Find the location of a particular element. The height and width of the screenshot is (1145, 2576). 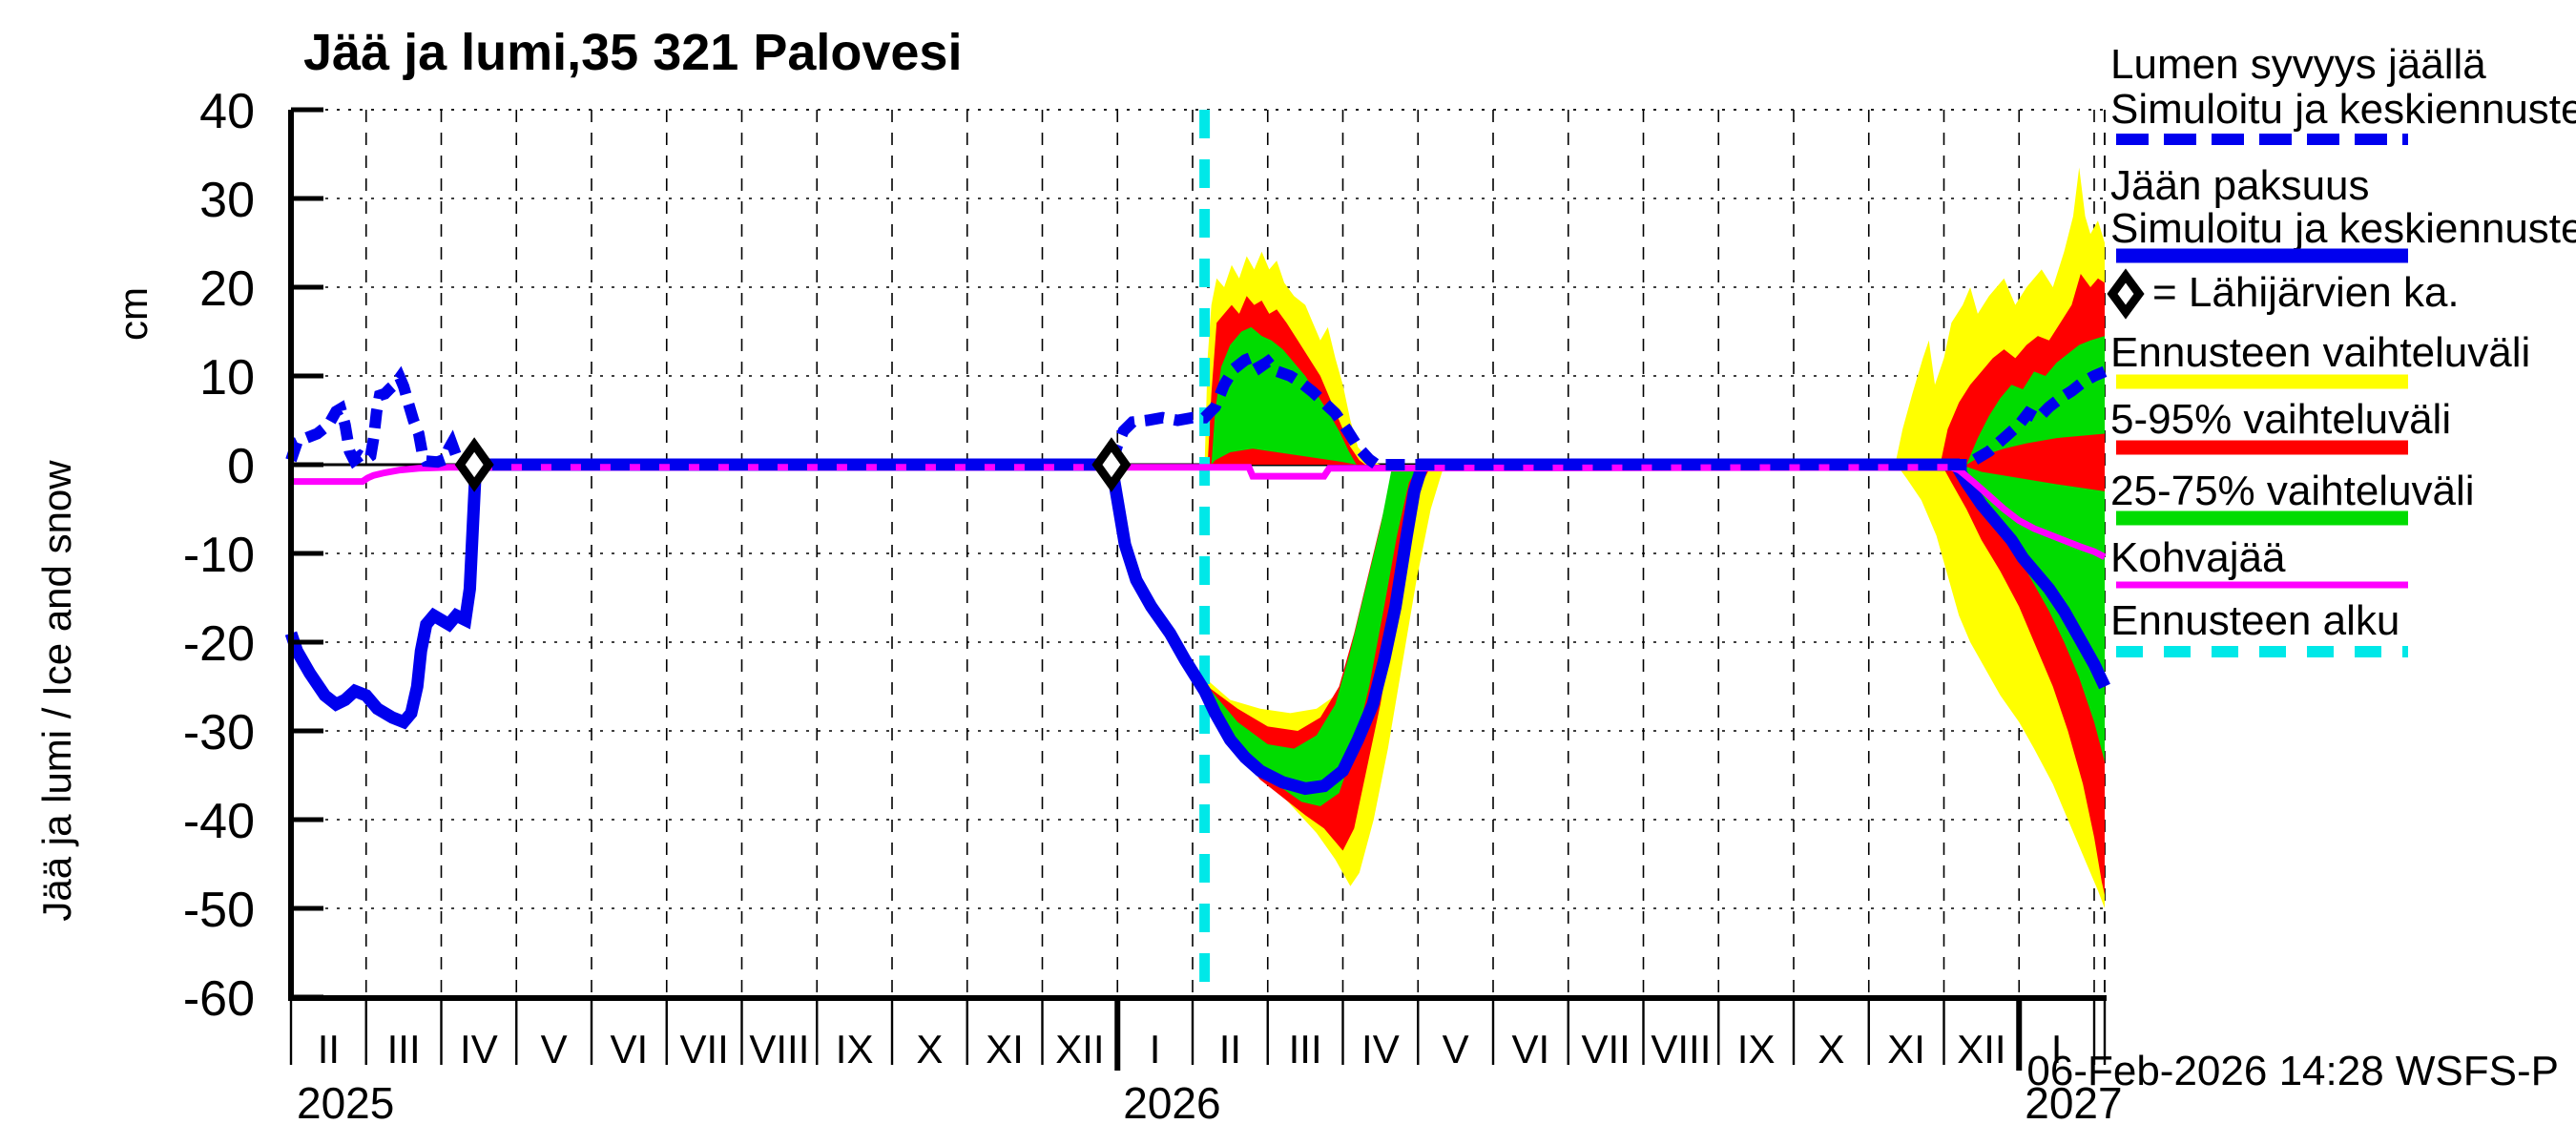

timestamp: 06-Feb-2026 14:28 WSFS-P is located at coordinates (2292, 1071).